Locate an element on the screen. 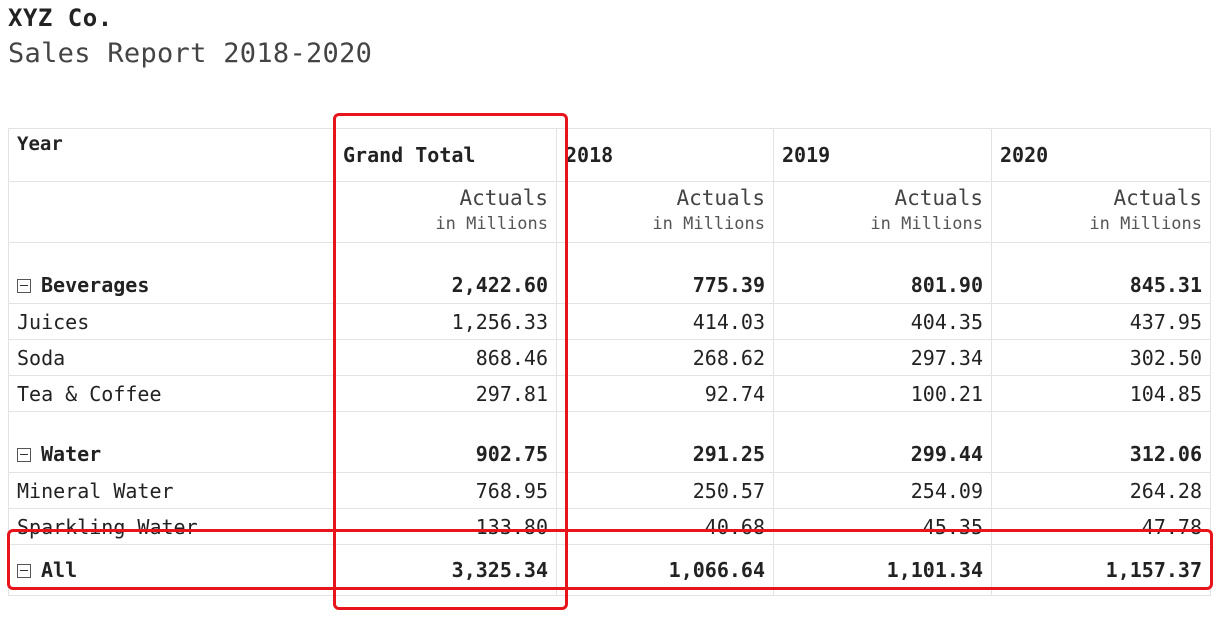 The height and width of the screenshot is (617, 1232). col-header-2018: 2018 is located at coordinates (665, 155).